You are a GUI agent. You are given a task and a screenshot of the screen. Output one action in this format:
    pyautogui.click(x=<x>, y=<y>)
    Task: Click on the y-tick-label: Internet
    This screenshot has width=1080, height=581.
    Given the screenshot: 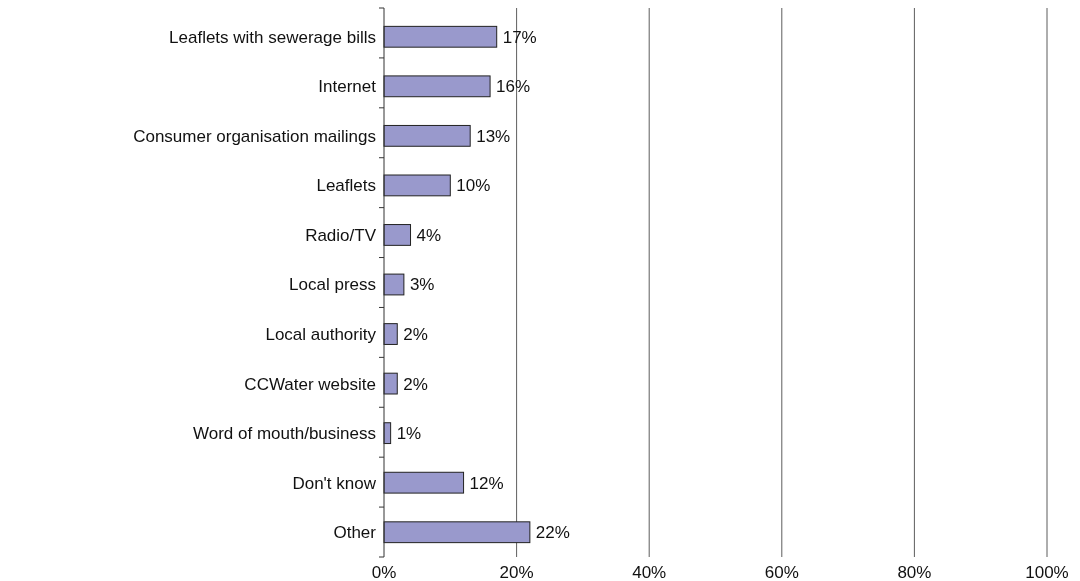 What is the action you would take?
    pyautogui.click(x=347, y=87)
    